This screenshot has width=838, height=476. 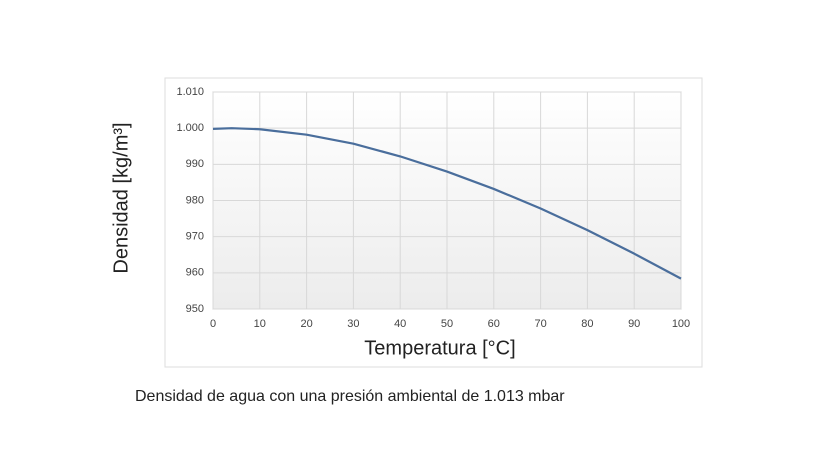 What do you see at coordinates (260, 324) in the screenshot?
I see `x-tick-label: 10` at bounding box center [260, 324].